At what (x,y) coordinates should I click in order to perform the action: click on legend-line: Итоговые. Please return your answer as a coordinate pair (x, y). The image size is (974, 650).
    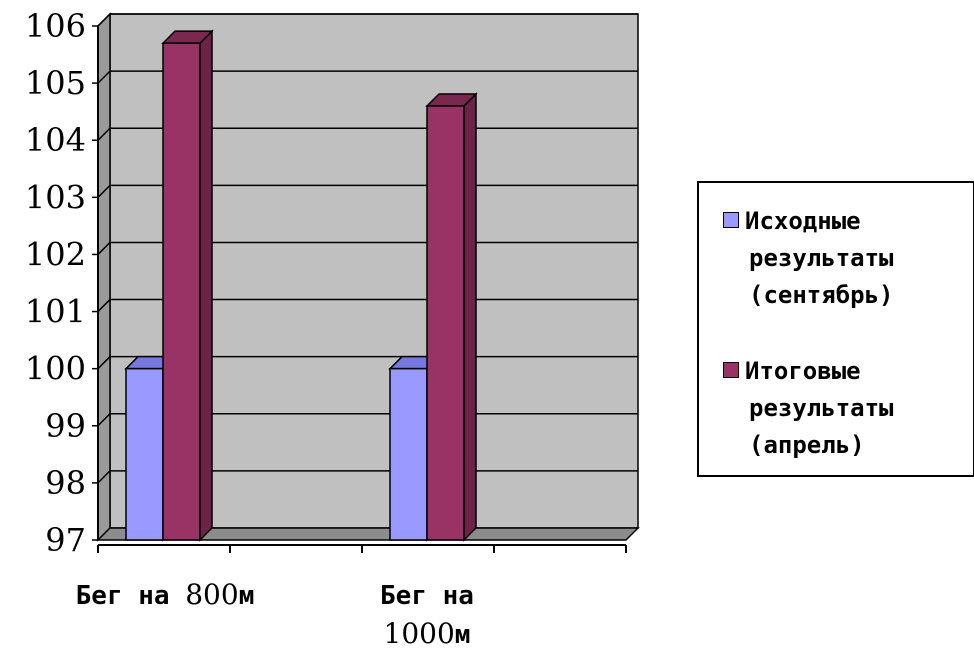
    Looking at the image, I should click on (803, 371).